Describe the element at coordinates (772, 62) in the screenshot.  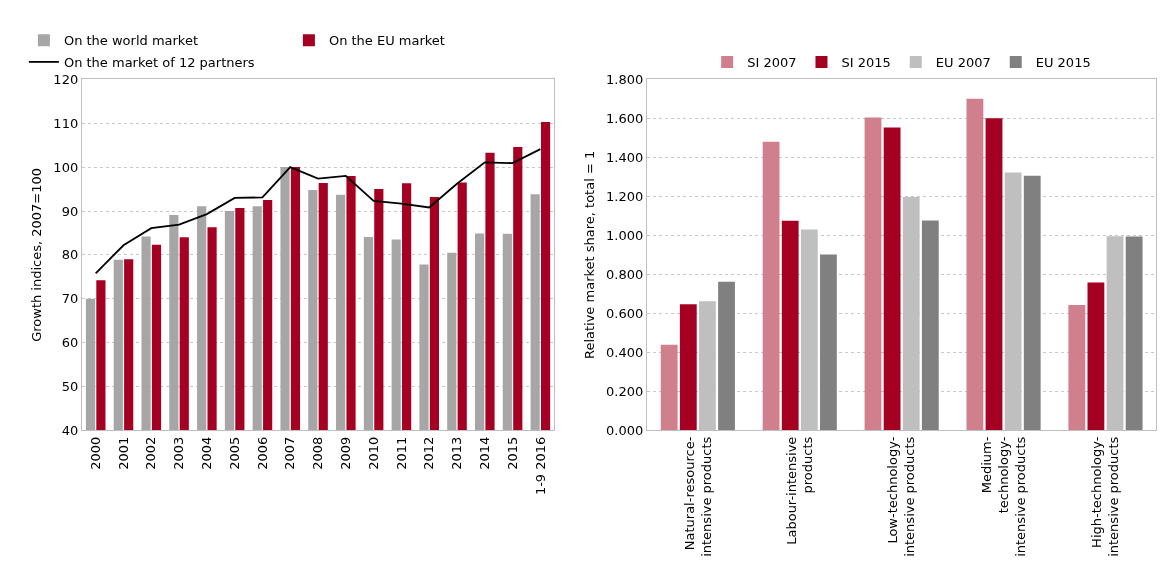
I see `legend-label: SI 2007` at that location.